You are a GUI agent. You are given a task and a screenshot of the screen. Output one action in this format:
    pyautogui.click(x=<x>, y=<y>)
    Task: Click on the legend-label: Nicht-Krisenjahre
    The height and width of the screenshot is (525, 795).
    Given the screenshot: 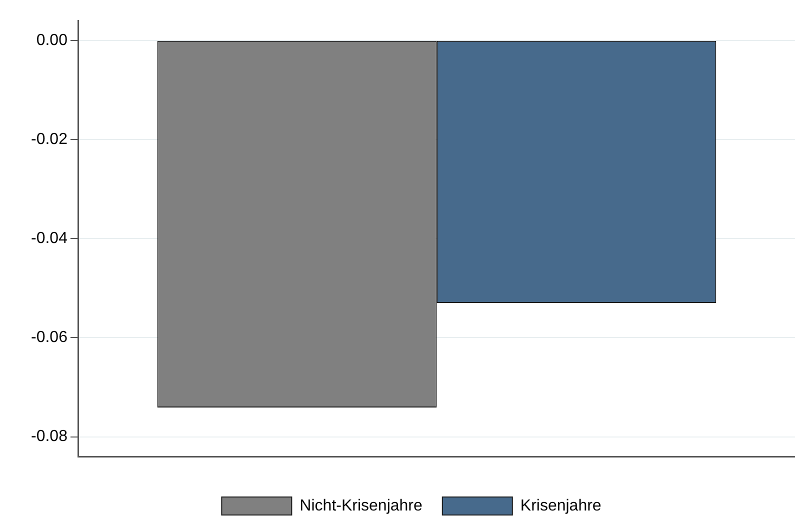 What is the action you would take?
    pyautogui.click(x=361, y=505)
    